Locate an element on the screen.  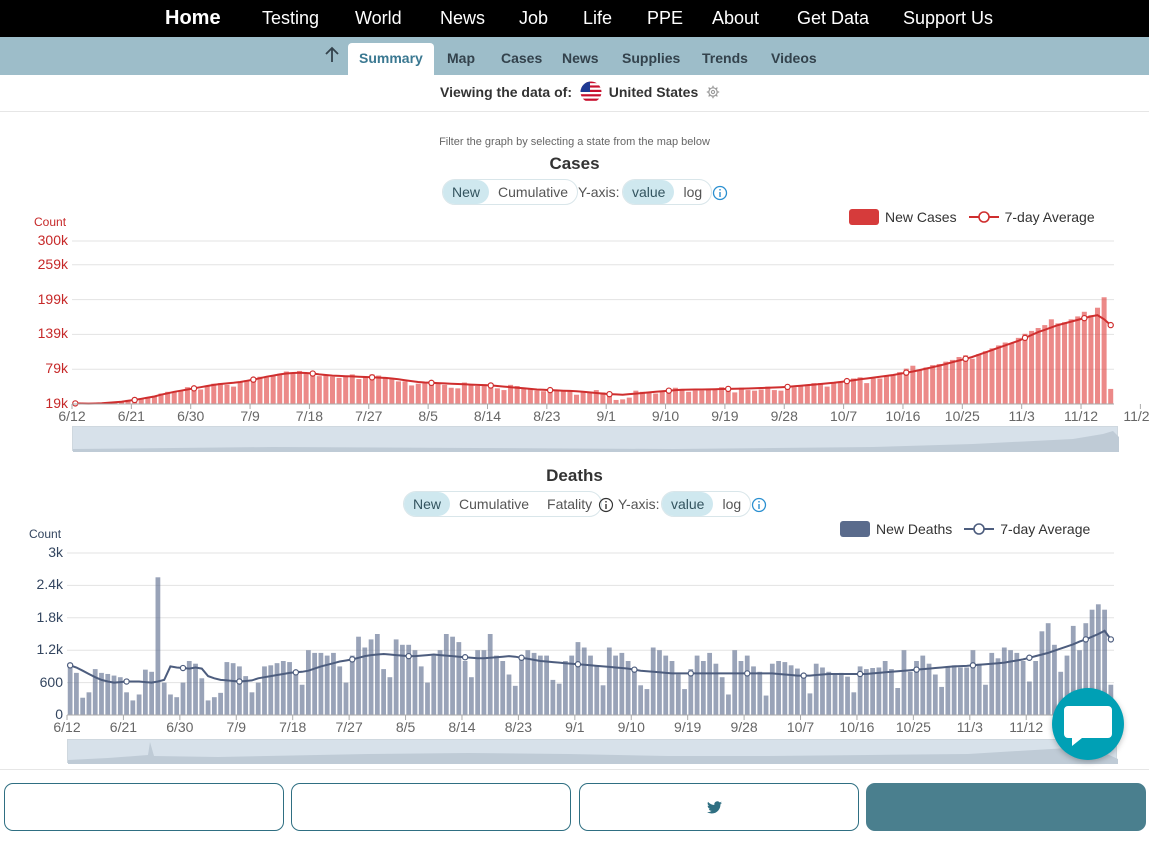
arrow-up-icon is located at coordinates (332, 55).